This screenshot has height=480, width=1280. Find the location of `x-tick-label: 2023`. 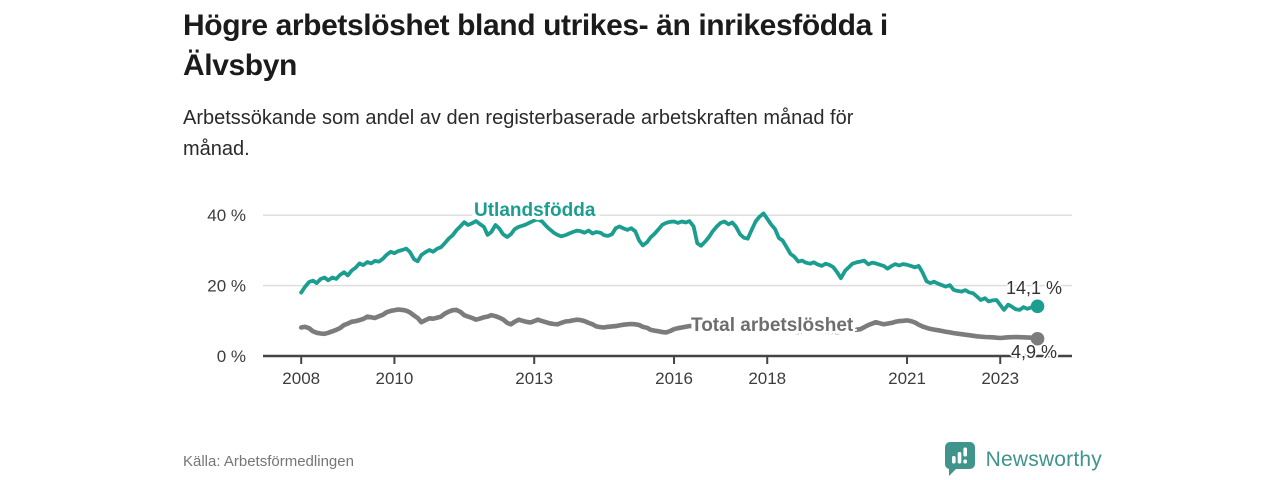

x-tick-label: 2023 is located at coordinates (1000, 378).